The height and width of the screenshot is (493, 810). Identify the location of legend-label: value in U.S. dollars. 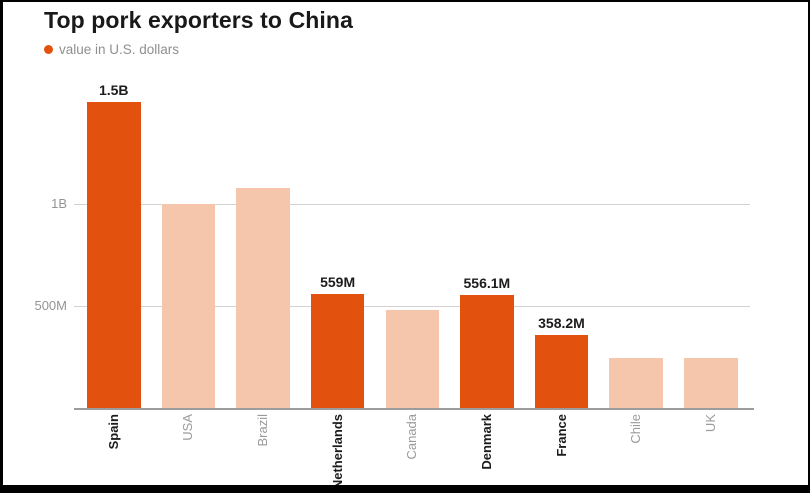
(119, 49).